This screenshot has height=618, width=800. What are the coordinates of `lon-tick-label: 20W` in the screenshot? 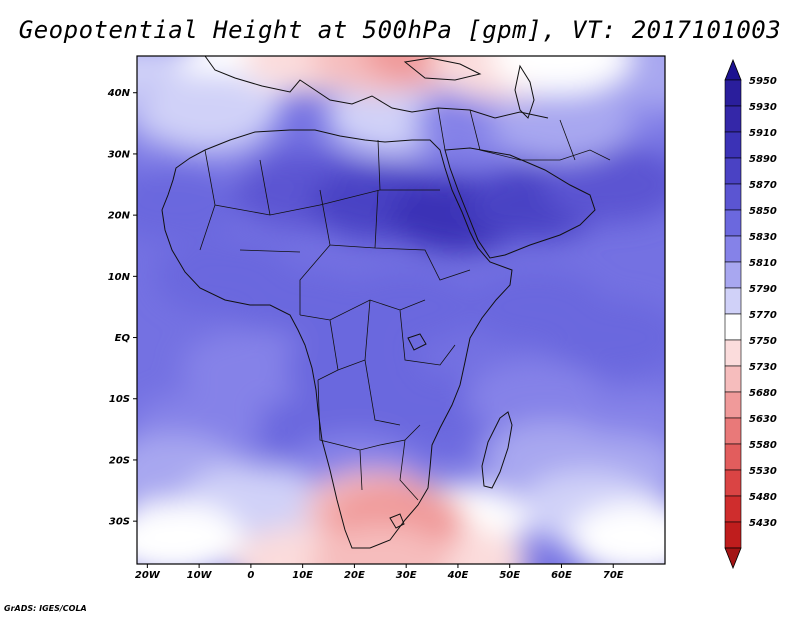 It's located at (148, 575).